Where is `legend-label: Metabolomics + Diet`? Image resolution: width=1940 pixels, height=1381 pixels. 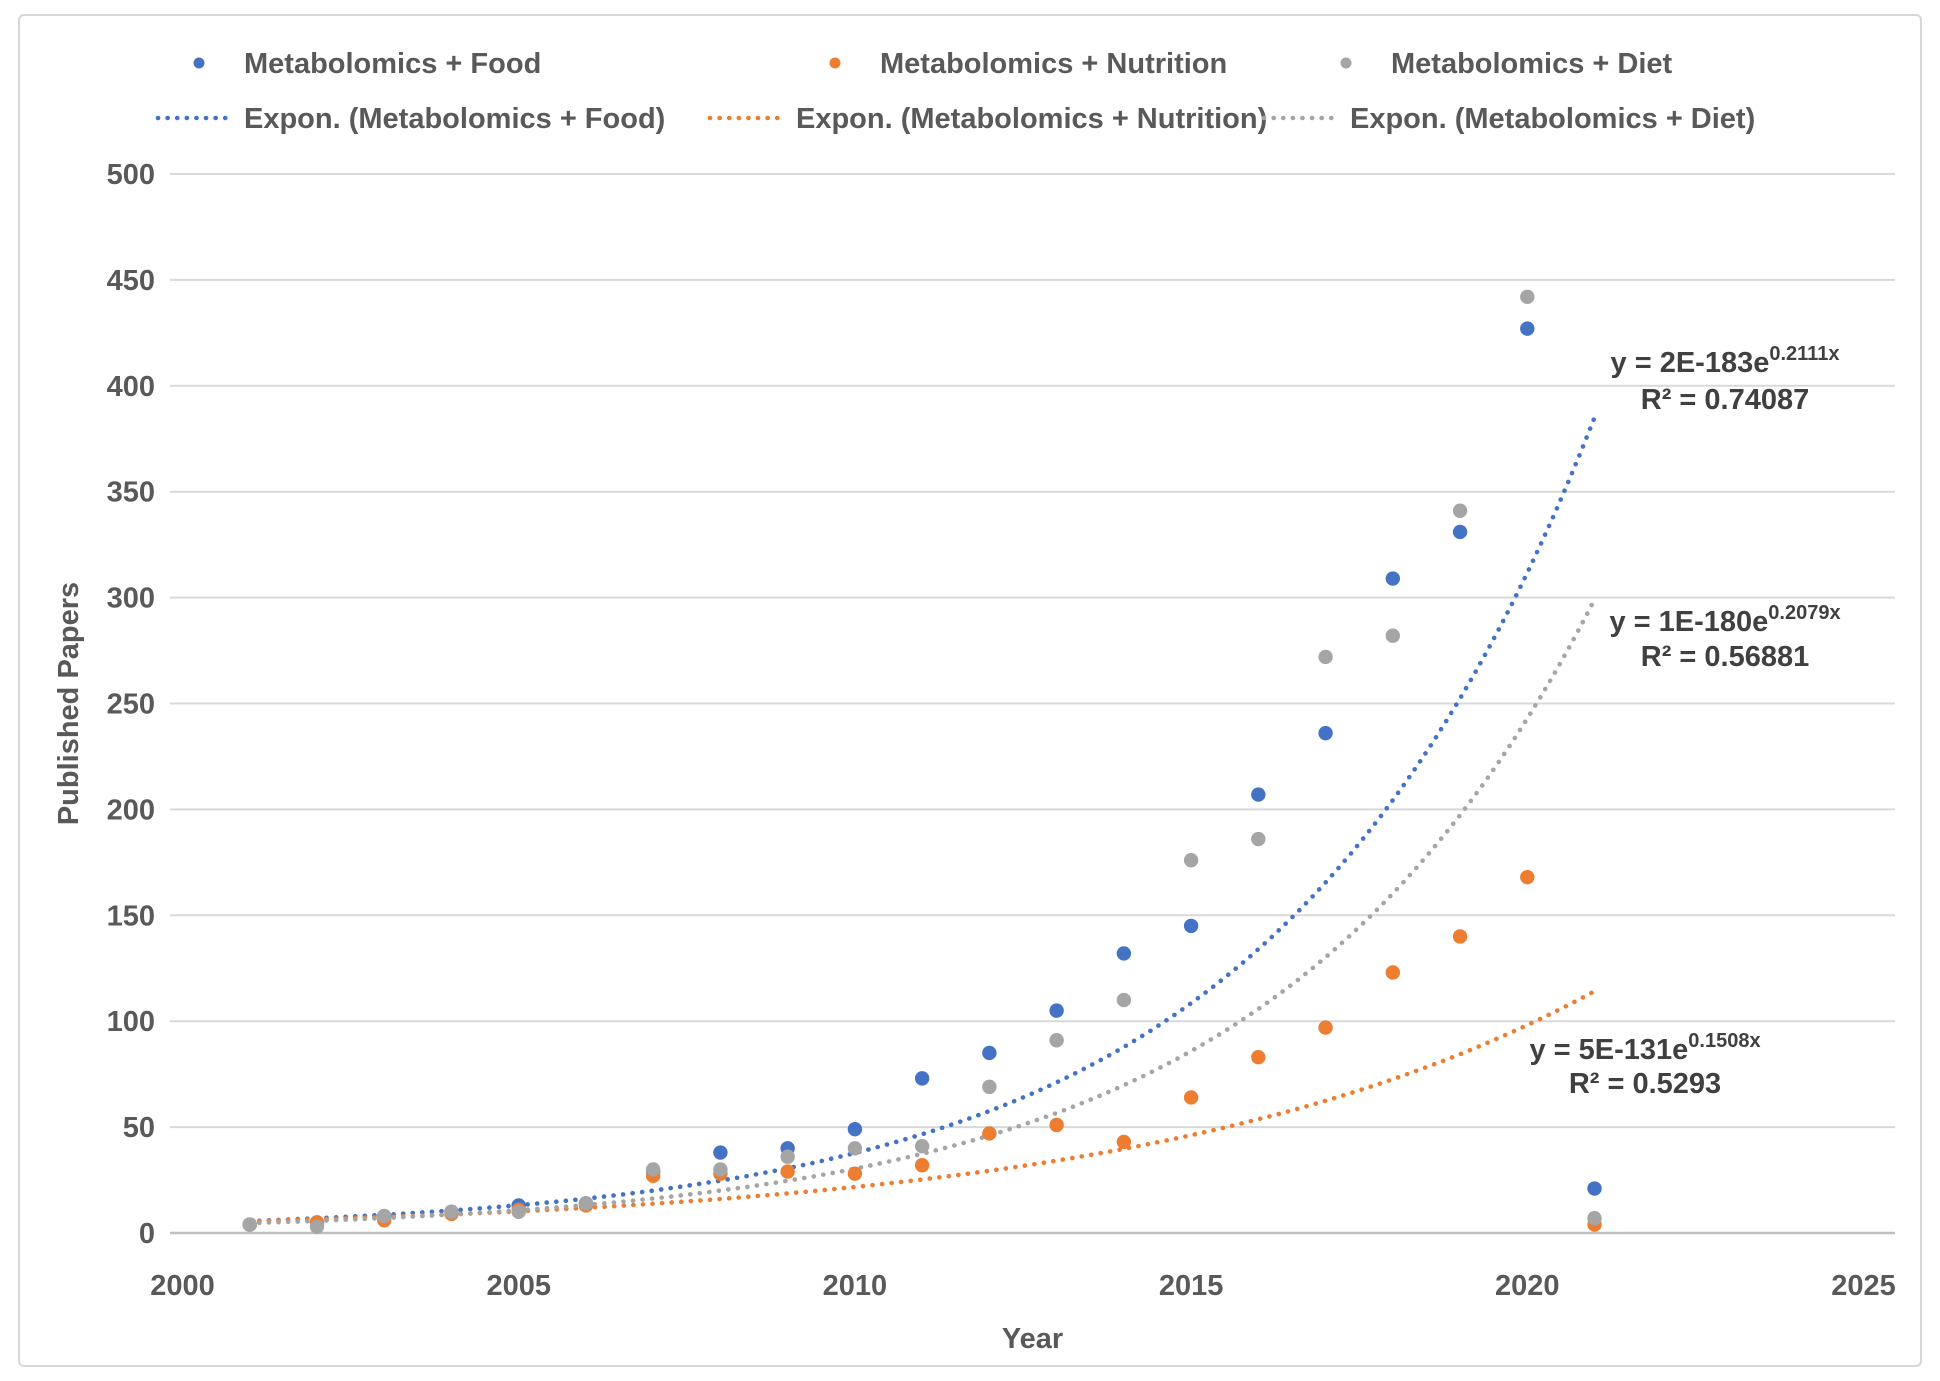 legend-label: Metabolomics + Diet is located at coordinates (1532, 64).